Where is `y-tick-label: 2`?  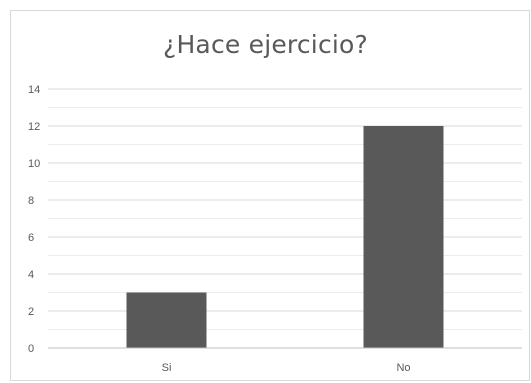 y-tick-label: 2 is located at coordinates (31, 312).